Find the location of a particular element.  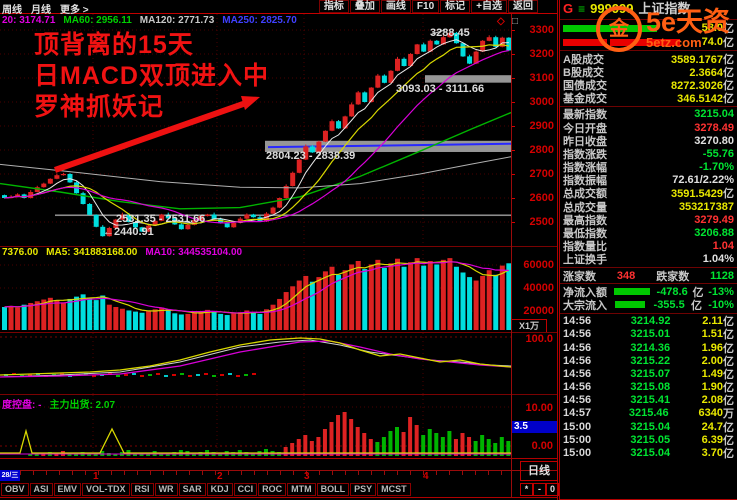

tick-row: 14:56 3214.92 2.11 亿 is located at coordinates (648, 321).